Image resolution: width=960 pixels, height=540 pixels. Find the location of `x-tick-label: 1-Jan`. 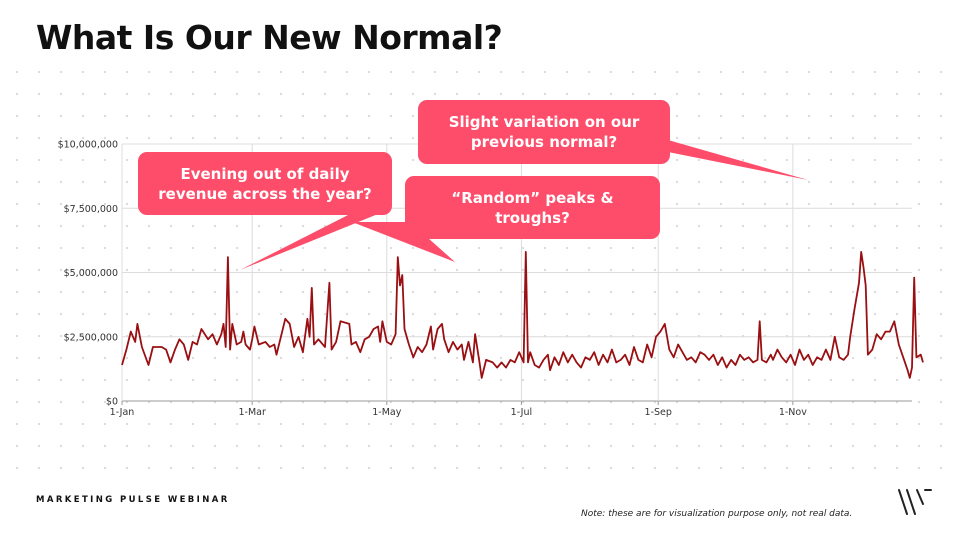

x-tick-label: 1-Jan is located at coordinates (122, 412).